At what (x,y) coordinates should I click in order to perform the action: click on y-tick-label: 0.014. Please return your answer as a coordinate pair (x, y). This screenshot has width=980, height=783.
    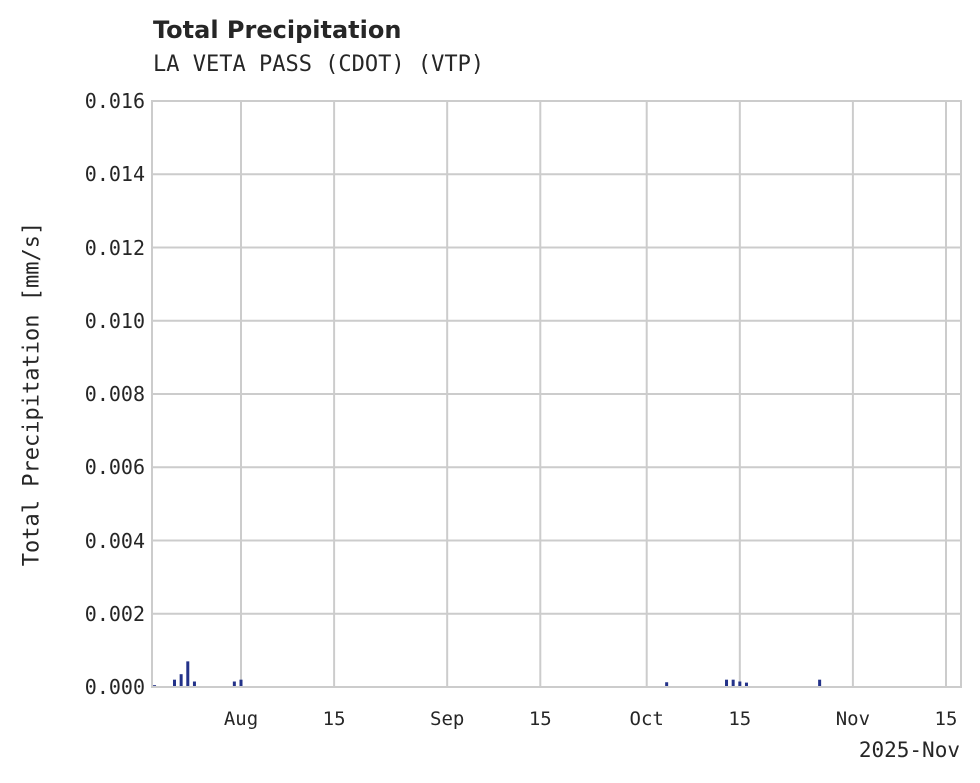
    Looking at the image, I should click on (114, 174).